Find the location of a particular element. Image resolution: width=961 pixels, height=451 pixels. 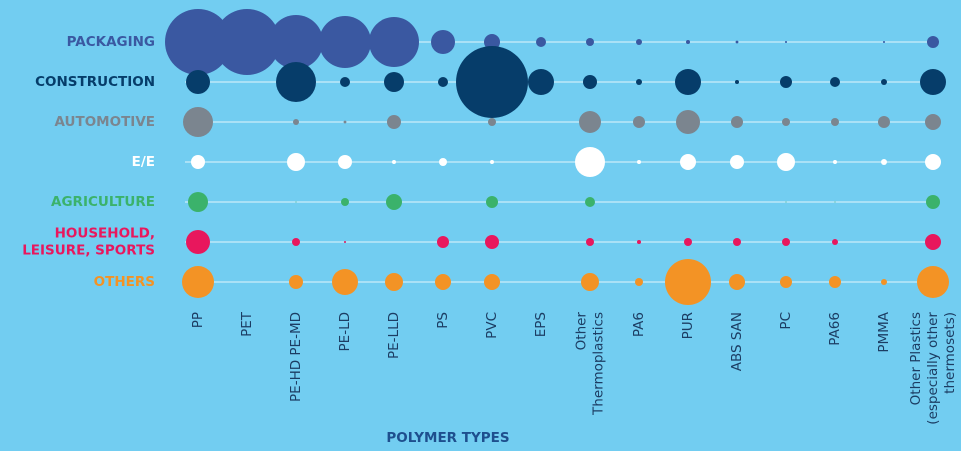

x-tick-label: ABS SAN is located at coordinates (737, 341).